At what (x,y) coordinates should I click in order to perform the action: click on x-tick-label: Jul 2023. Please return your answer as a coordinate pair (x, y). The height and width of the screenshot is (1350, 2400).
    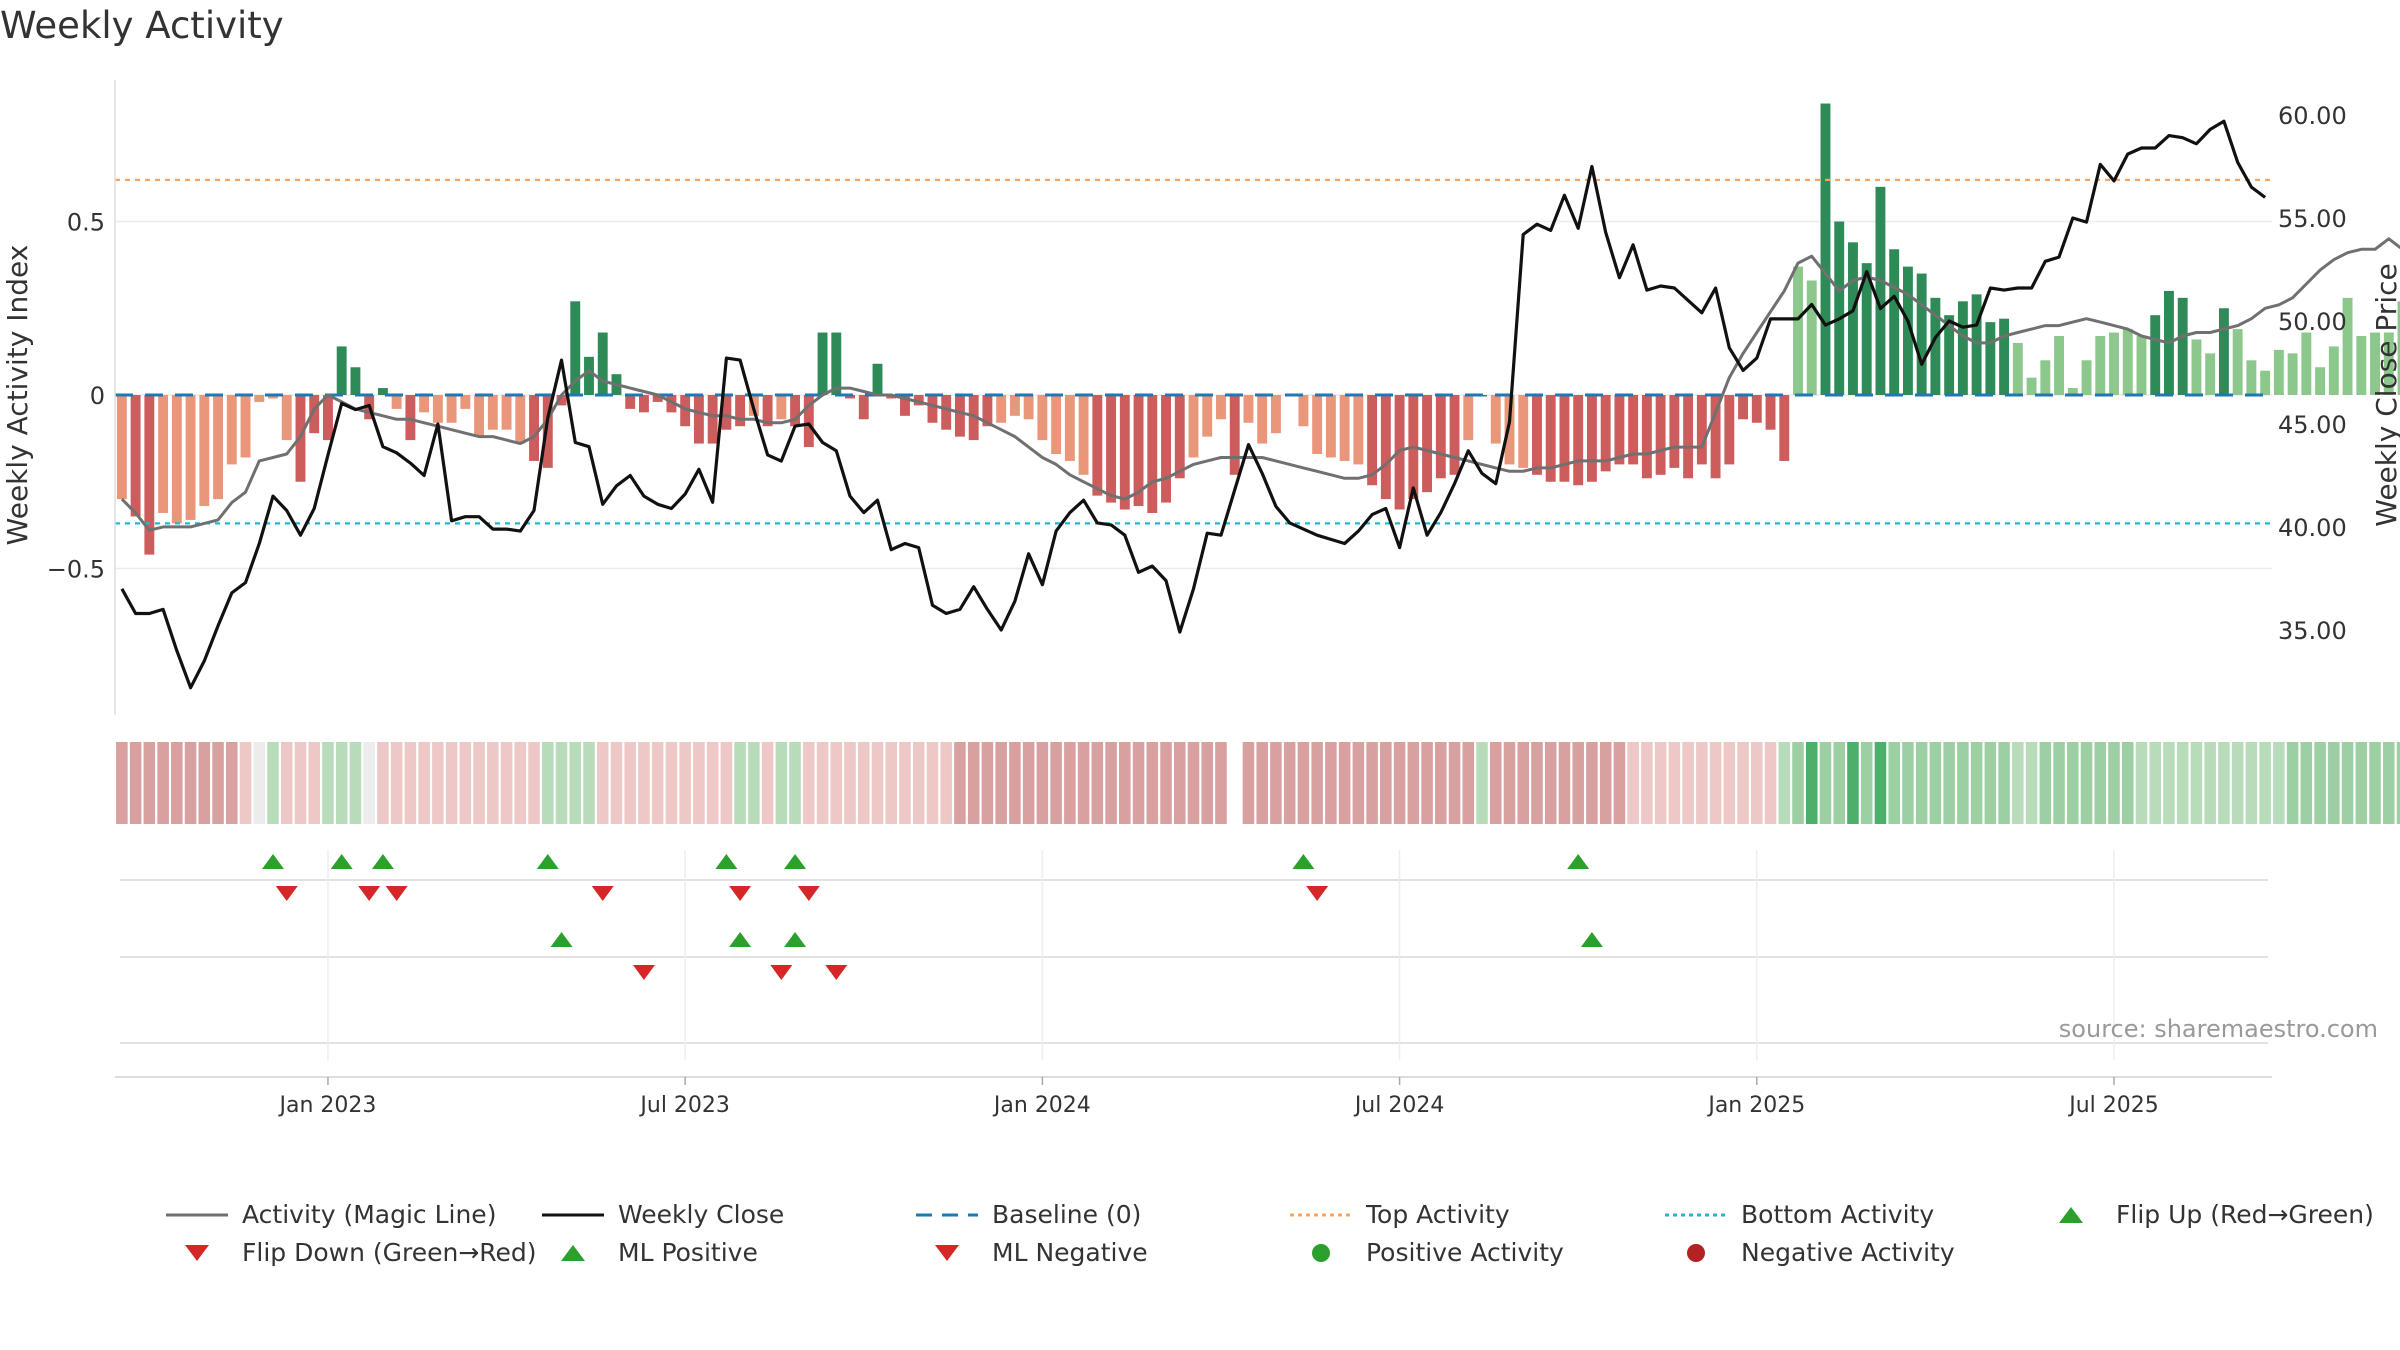
    Looking at the image, I should click on (684, 1105).